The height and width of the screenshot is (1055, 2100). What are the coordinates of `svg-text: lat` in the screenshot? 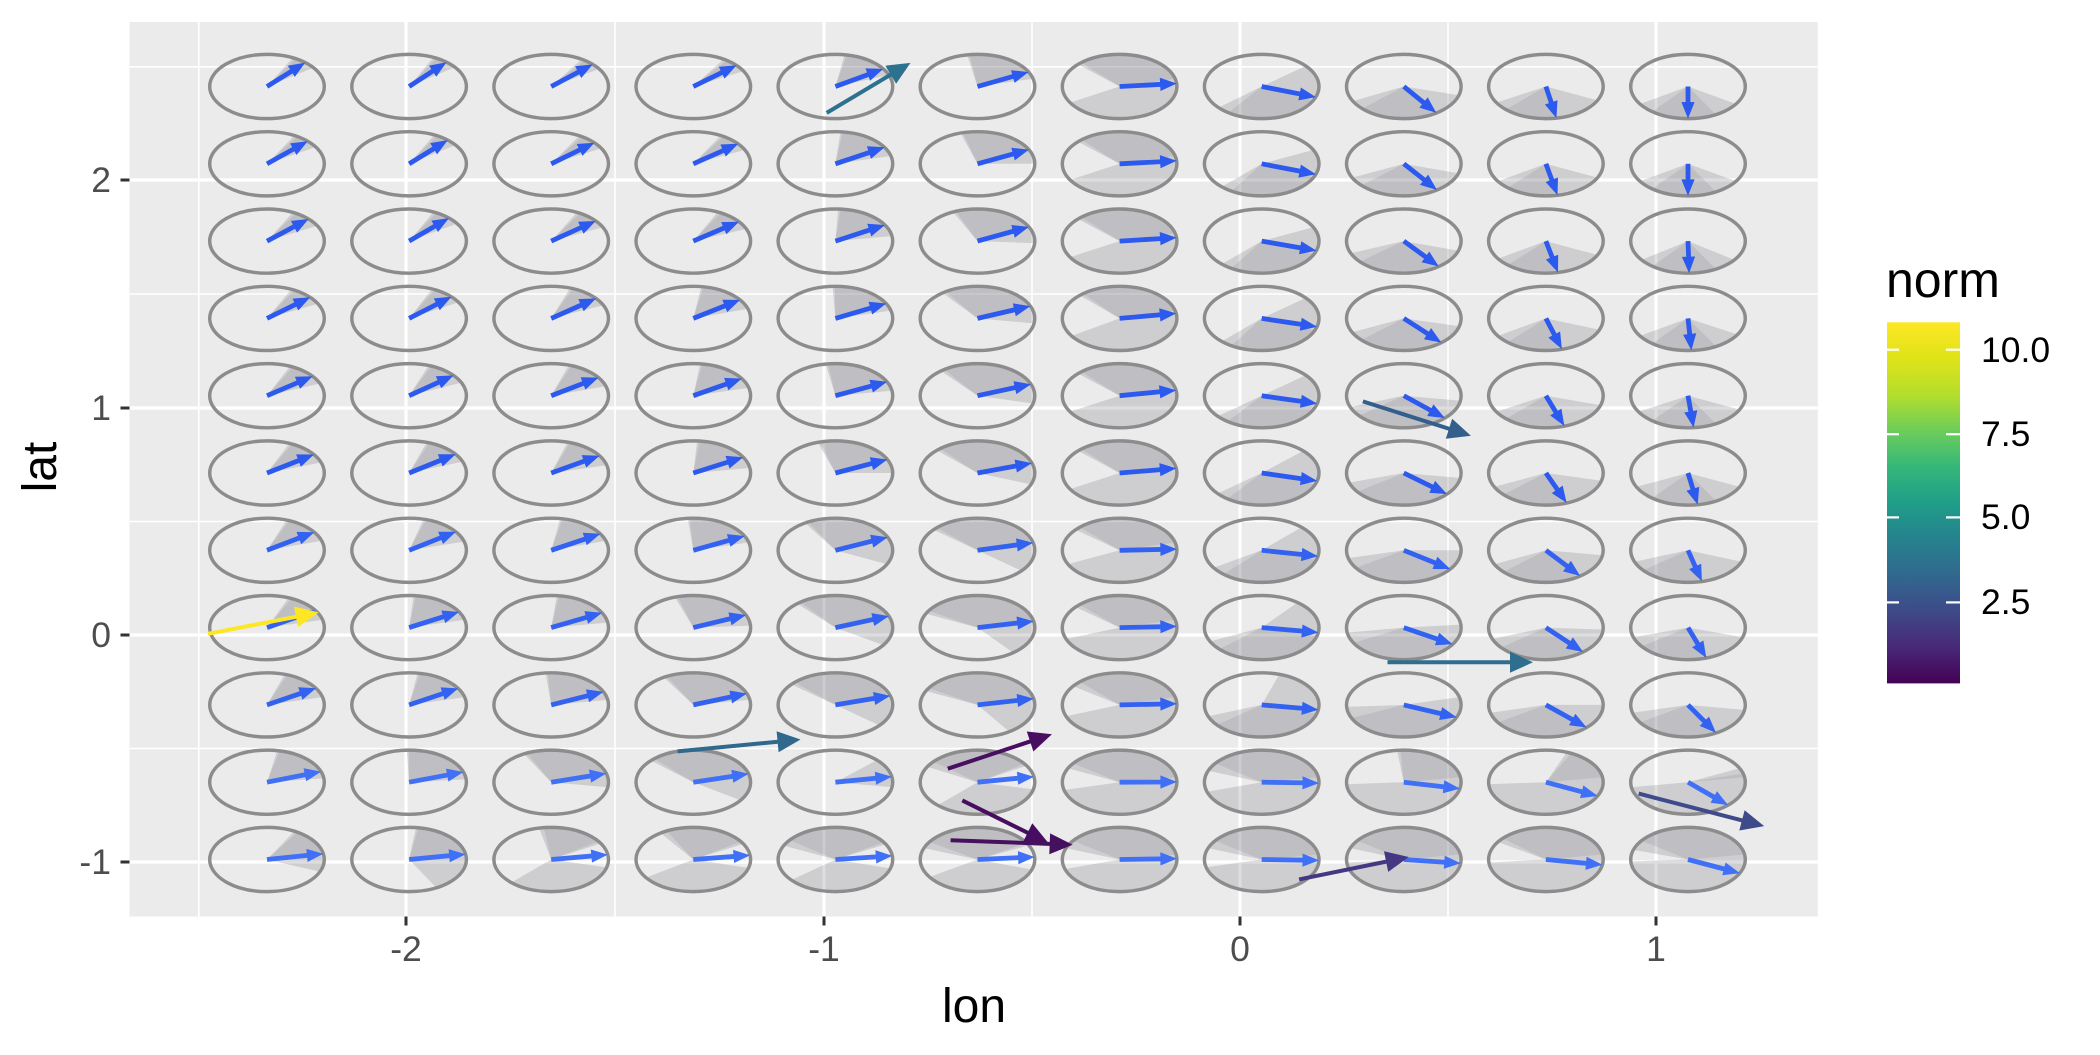 It's located at (40, 467).